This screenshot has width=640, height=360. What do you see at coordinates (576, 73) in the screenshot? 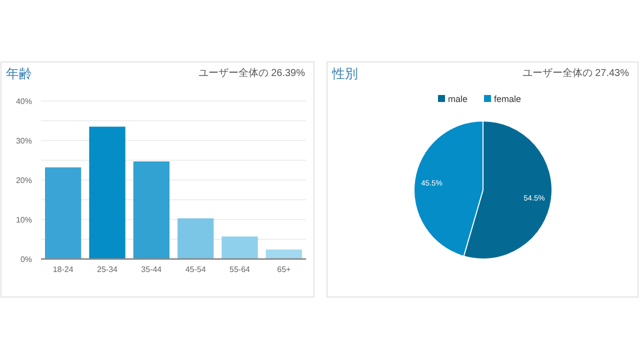
I see `text: ユーザー全体の 27.43%` at bounding box center [576, 73].